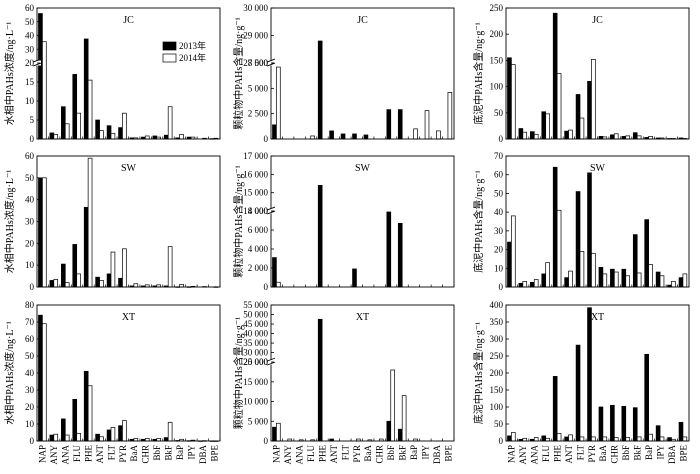 This screenshot has height=474, width=700. Describe the element at coordinates (75, 266) in the screenshot. I see `bar-sw_water-2013年-FLU` at that location.